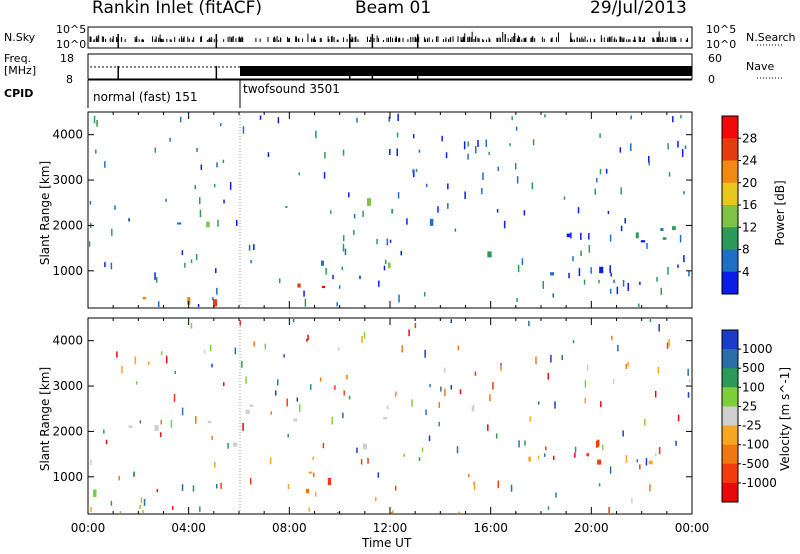 The width and height of the screenshot is (800, 554). Describe the element at coordinates (67, 477) in the screenshot. I see `y-tick-label: 1000` at that location.